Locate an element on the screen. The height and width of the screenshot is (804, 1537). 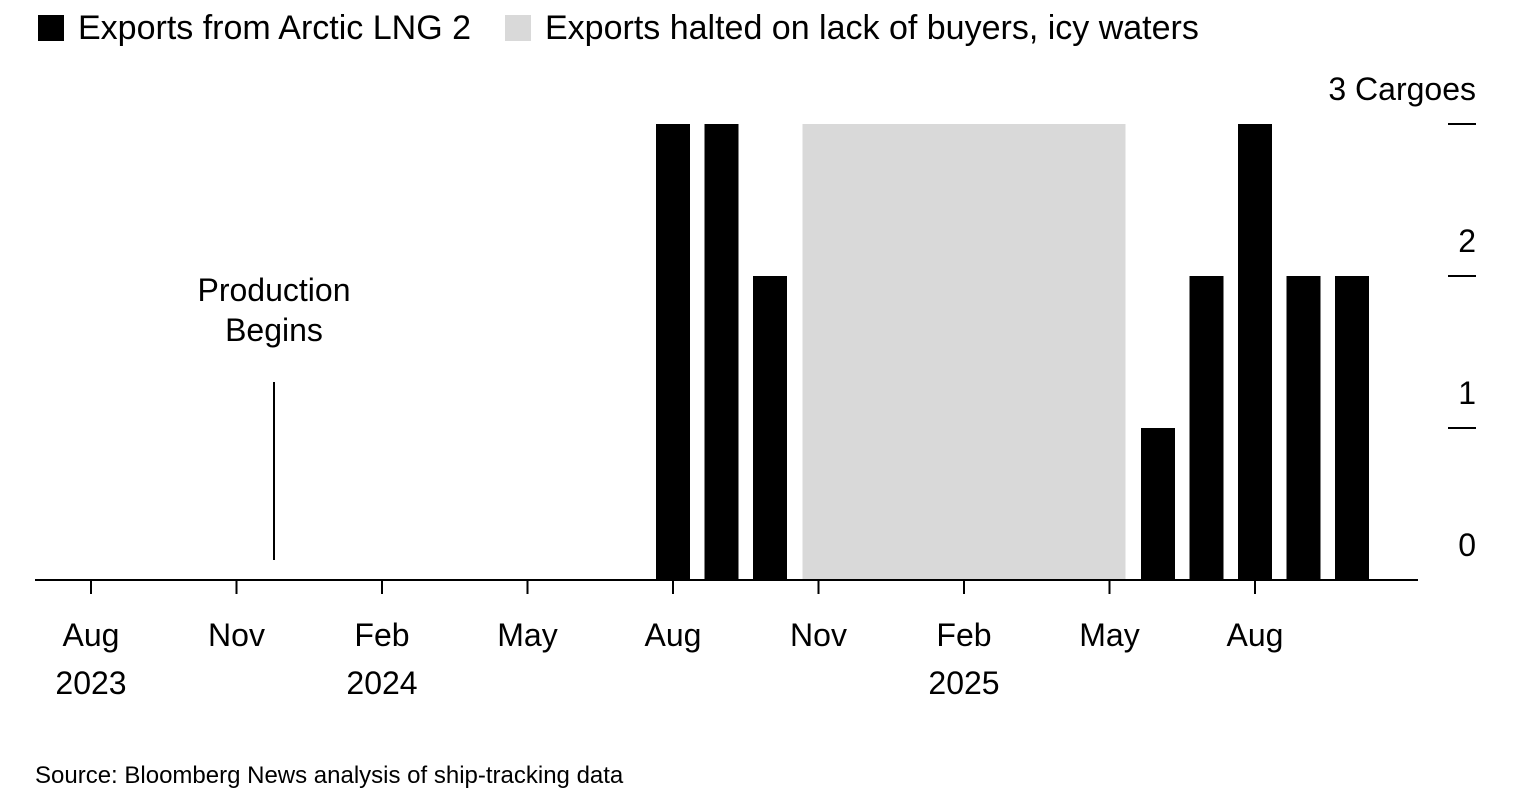
halted-period-rect is located at coordinates (964, 352).